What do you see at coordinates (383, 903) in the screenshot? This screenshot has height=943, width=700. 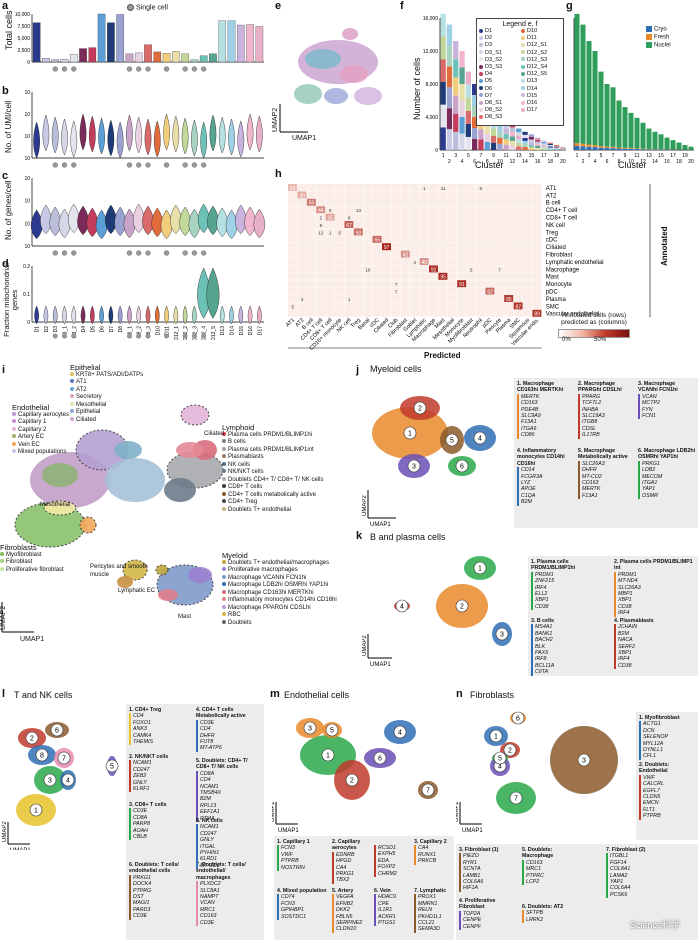 I see `gene-name: CPE` at bounding box center [383, 903].